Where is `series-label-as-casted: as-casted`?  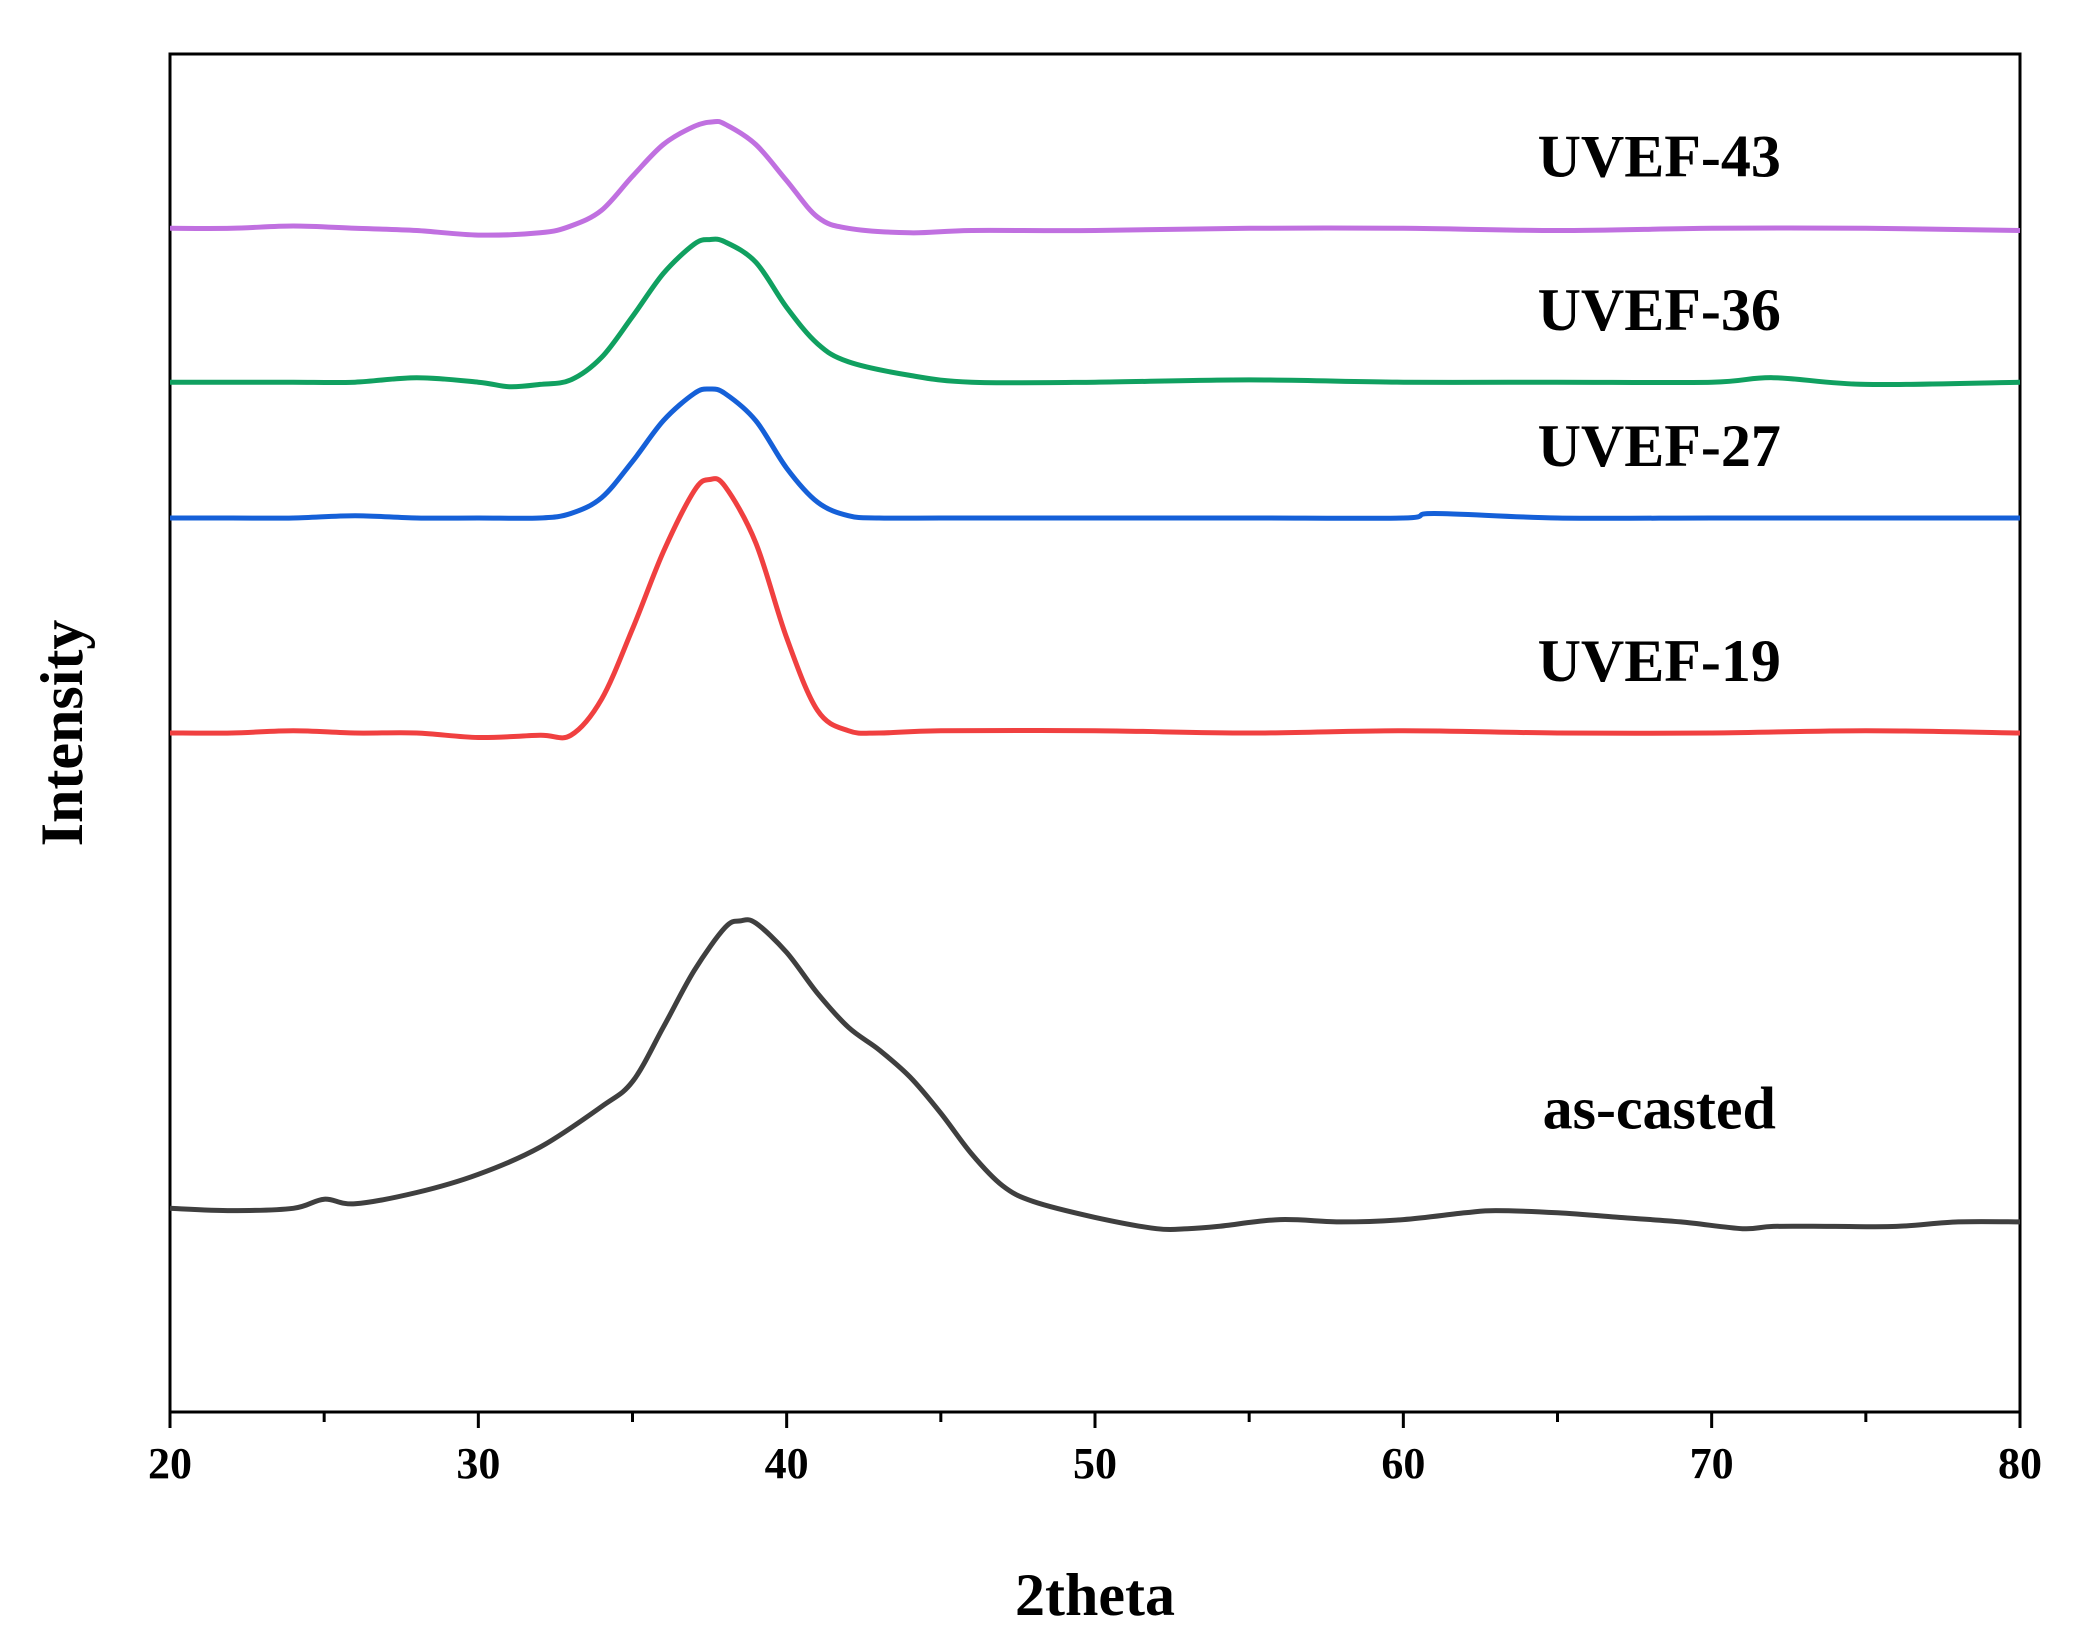 series-label-as-casted: as-casted is located at coordinates (1659, 1108).